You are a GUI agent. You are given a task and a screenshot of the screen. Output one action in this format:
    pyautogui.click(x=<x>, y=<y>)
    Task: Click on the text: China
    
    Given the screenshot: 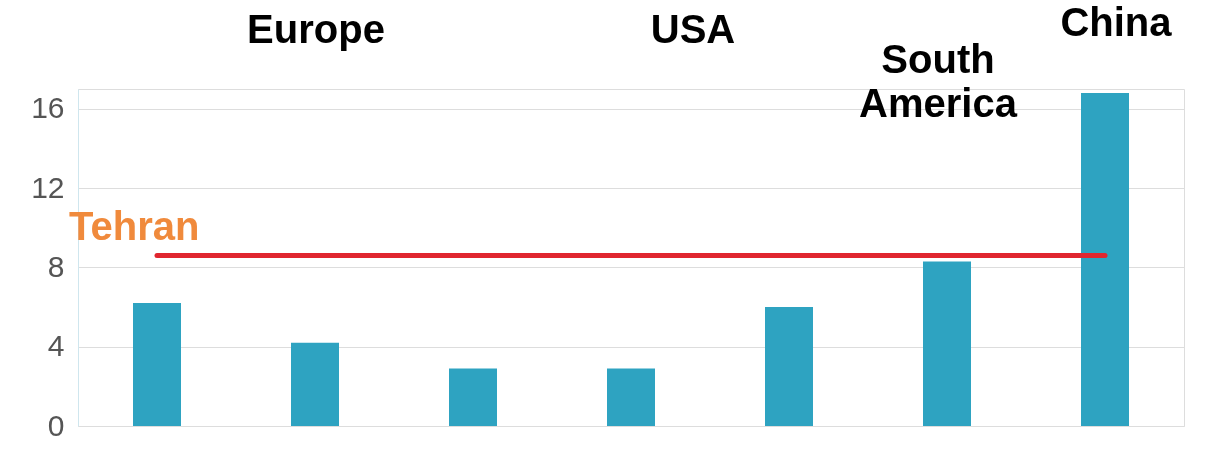 What is the action you would take?
    pyautogui.click(x=1116, y=22)
    